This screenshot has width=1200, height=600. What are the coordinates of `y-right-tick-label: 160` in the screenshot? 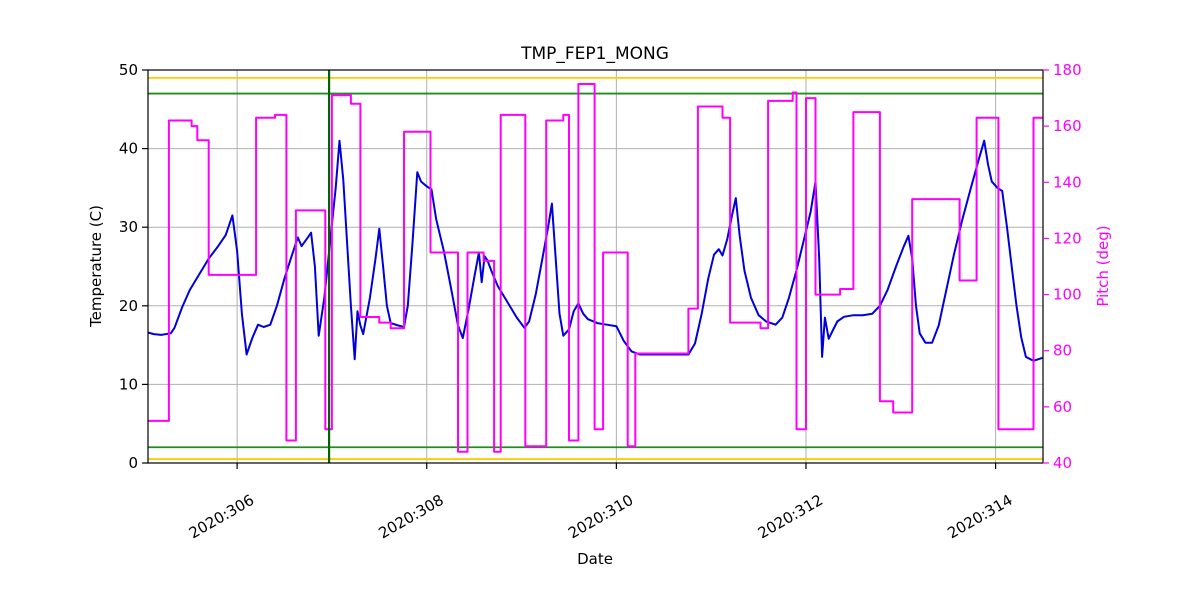 It's located at (1067, 126).